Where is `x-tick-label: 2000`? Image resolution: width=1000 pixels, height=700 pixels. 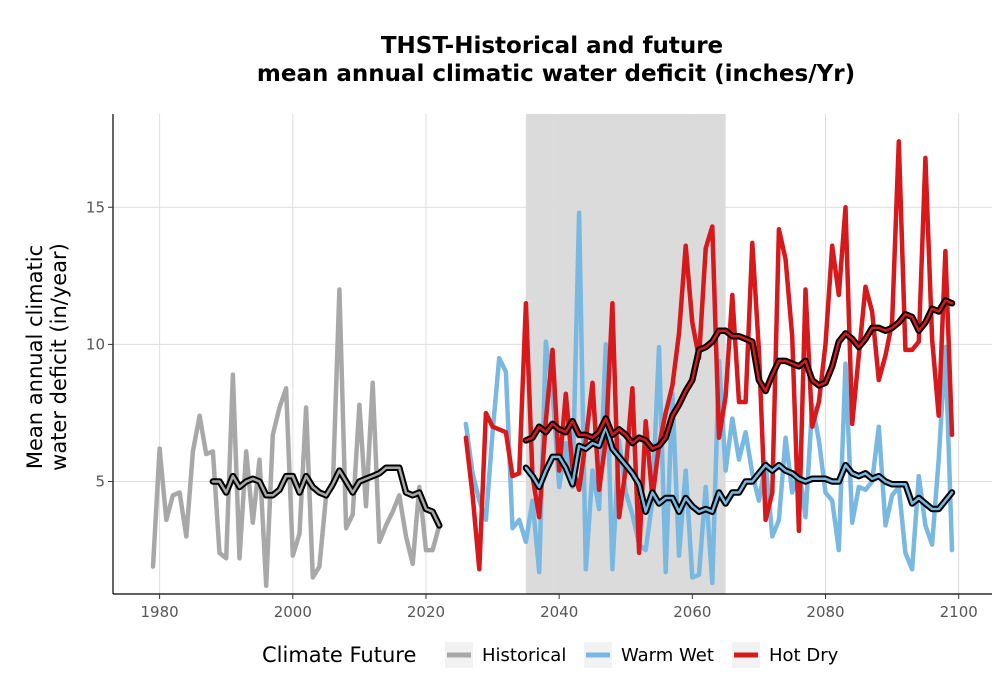 x-tick-label: 2000 is located at coordinates (293, 612).